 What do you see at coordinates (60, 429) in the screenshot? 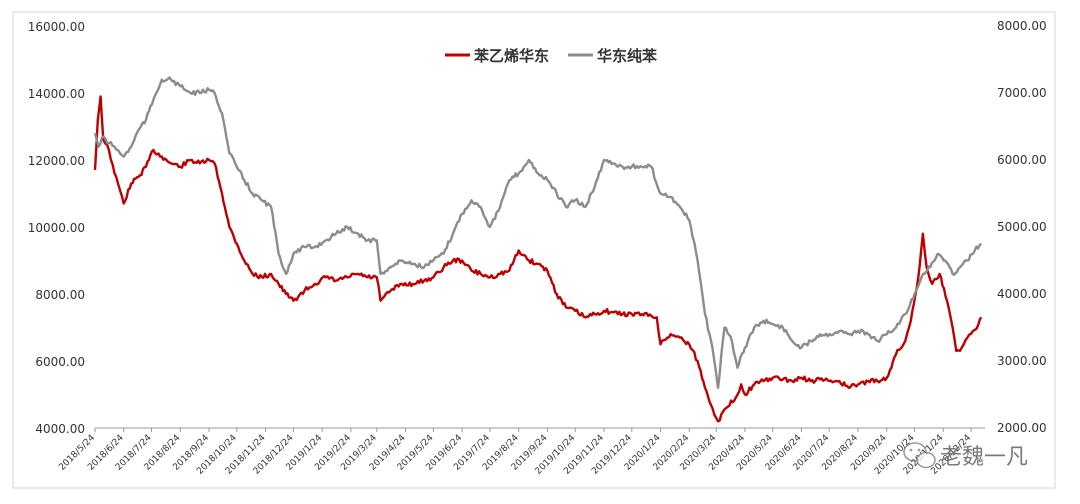
I see `y-left-tick-label: 4000.00` at bounding box center [60, 429].